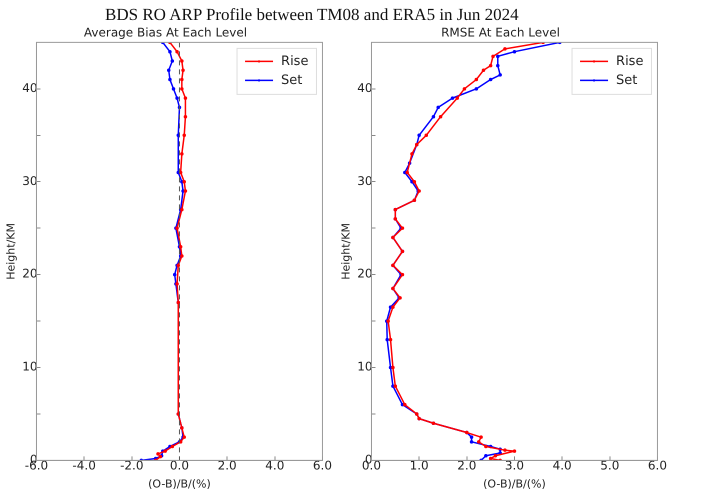 Image resolution: width=710 pixels, height=492 pixels. What do you see at coordinates (419, 465) in the screenshot?
I see `x-tick-label: 1.0` at bounding box center [419, 465].